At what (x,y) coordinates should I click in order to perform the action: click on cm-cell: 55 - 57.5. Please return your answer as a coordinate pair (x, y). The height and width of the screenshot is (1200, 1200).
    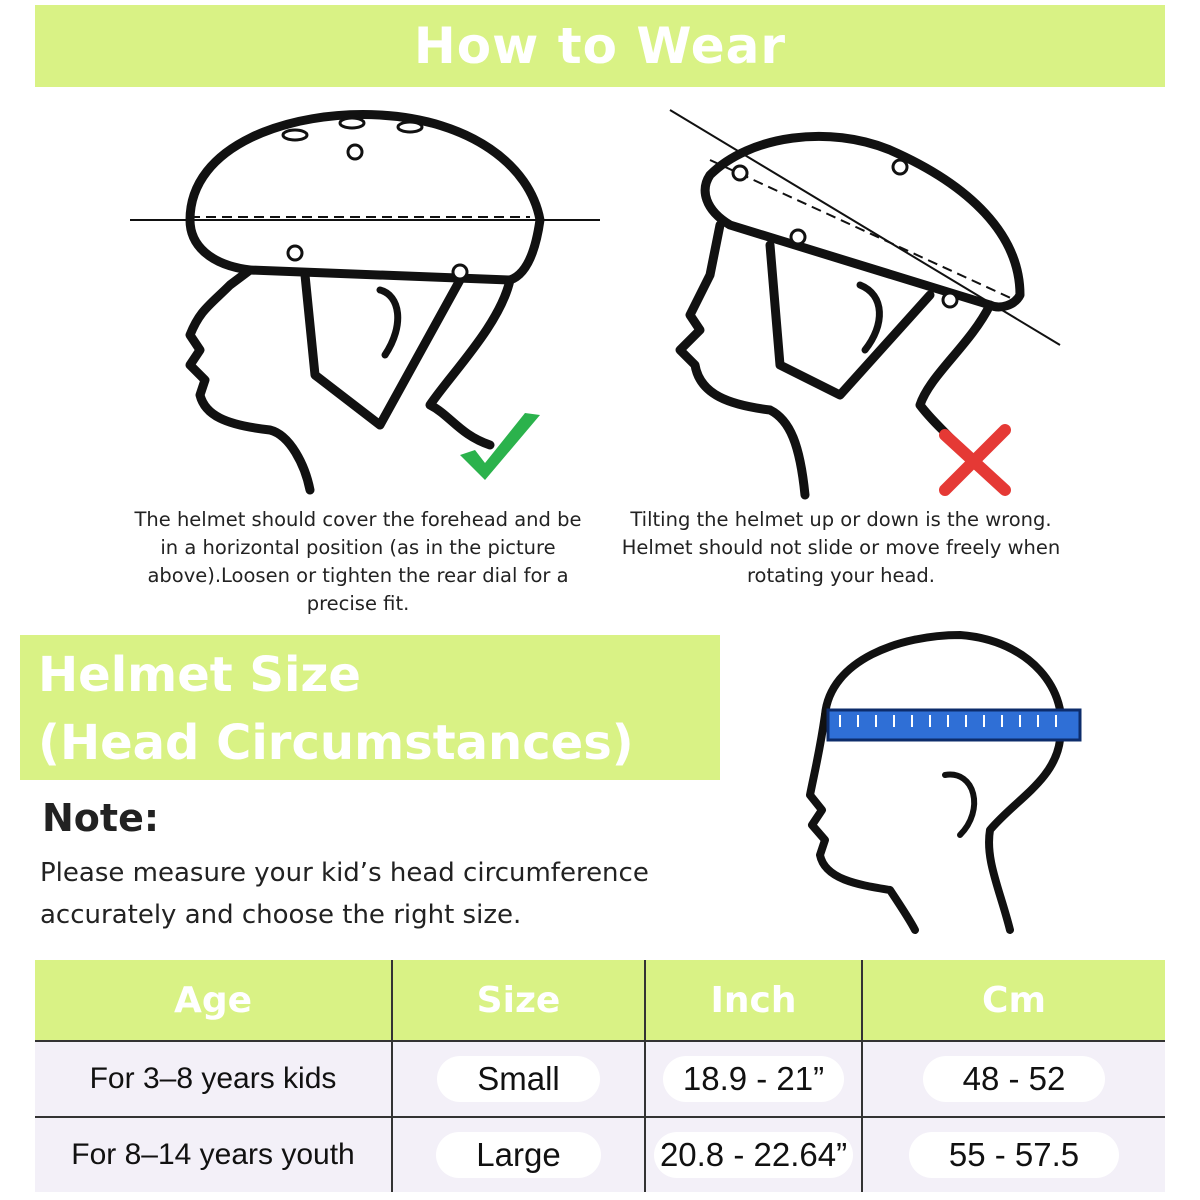
    Looking at the image, I should click on (1013, 1154).